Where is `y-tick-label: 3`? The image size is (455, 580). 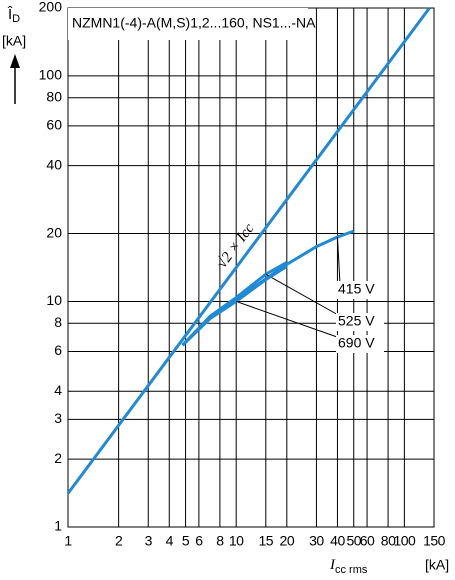
y-tick-label: 3 is located at coordinates (58, 418).